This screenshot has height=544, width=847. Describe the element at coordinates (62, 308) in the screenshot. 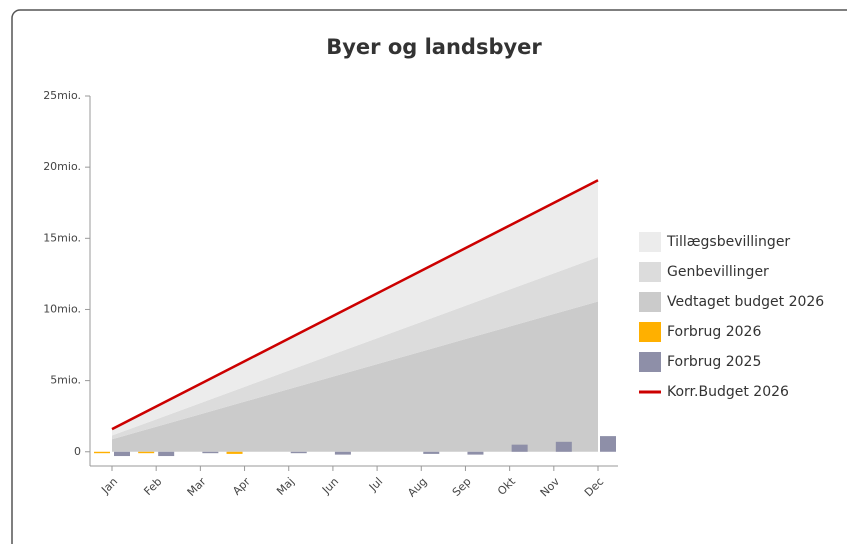

I see `y-tick-label: 10mio.` at that location.